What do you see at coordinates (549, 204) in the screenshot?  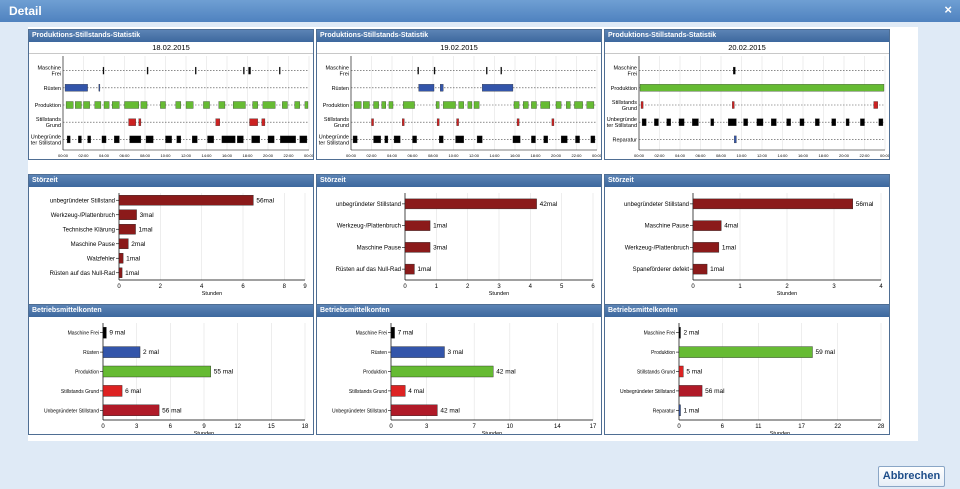 I see `data-label: 42mal` at bounding box center [549, 204].